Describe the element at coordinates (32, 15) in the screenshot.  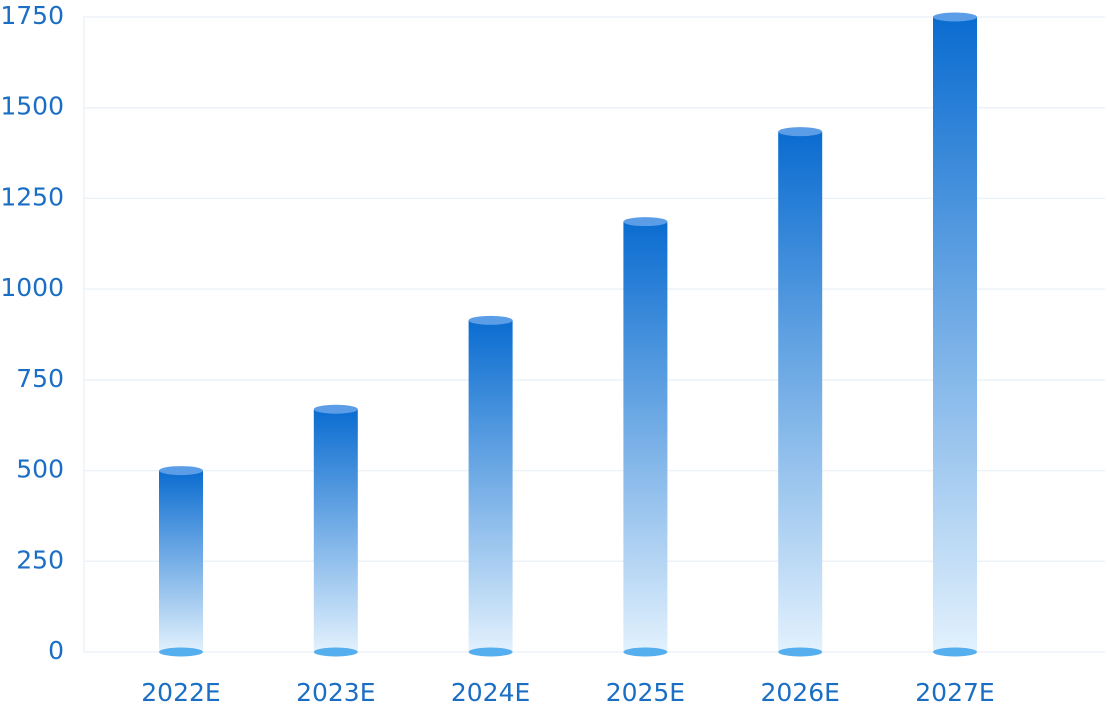
I see `y-tick-label: 1750` at that location.